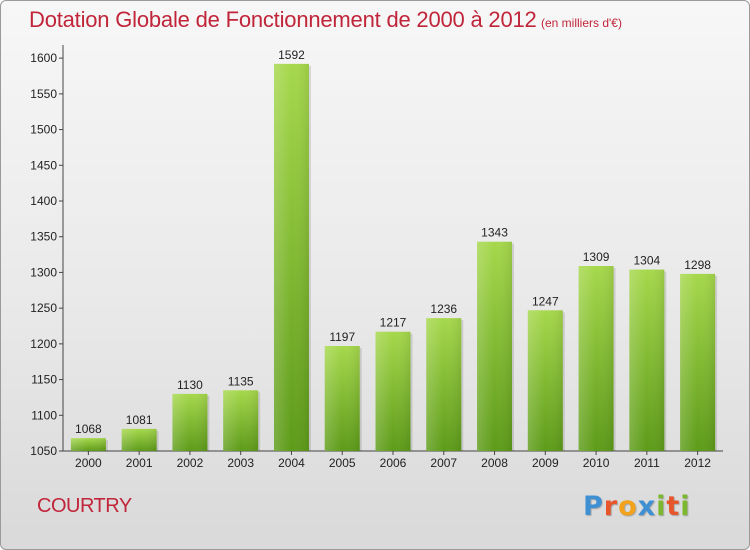 The height and width of the screenshot is (550, 750). Describe the element at coordinates (43, 237) in the screenshot. I see `y-tick-label: 1350` at that location.